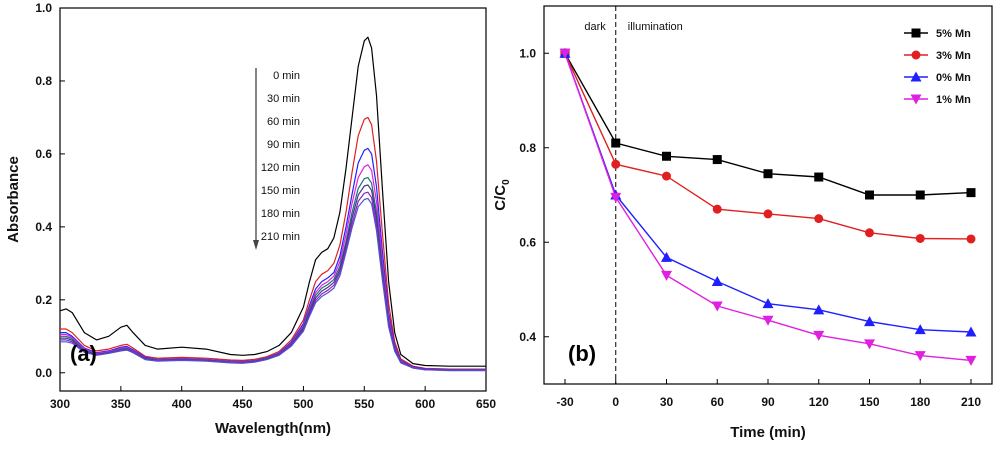  I want to click on x-tick-label-a: 500, so click(303, 404).